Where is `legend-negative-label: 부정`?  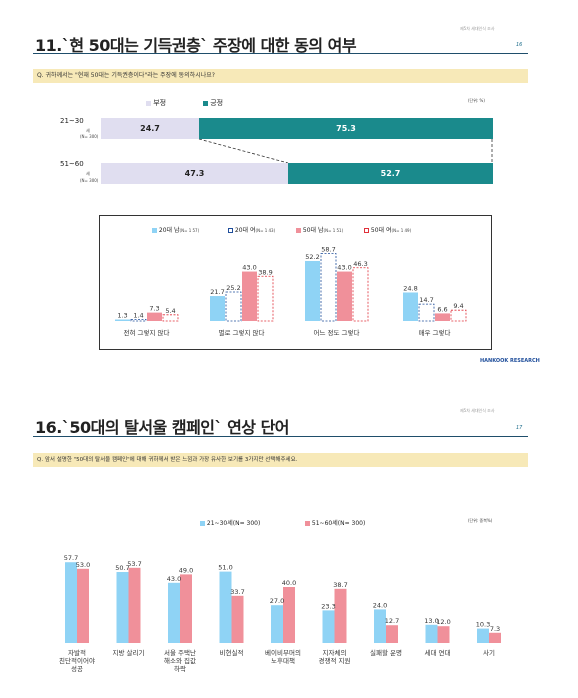
legend-negative-label: 부정 is located at coordinates (160, 103).